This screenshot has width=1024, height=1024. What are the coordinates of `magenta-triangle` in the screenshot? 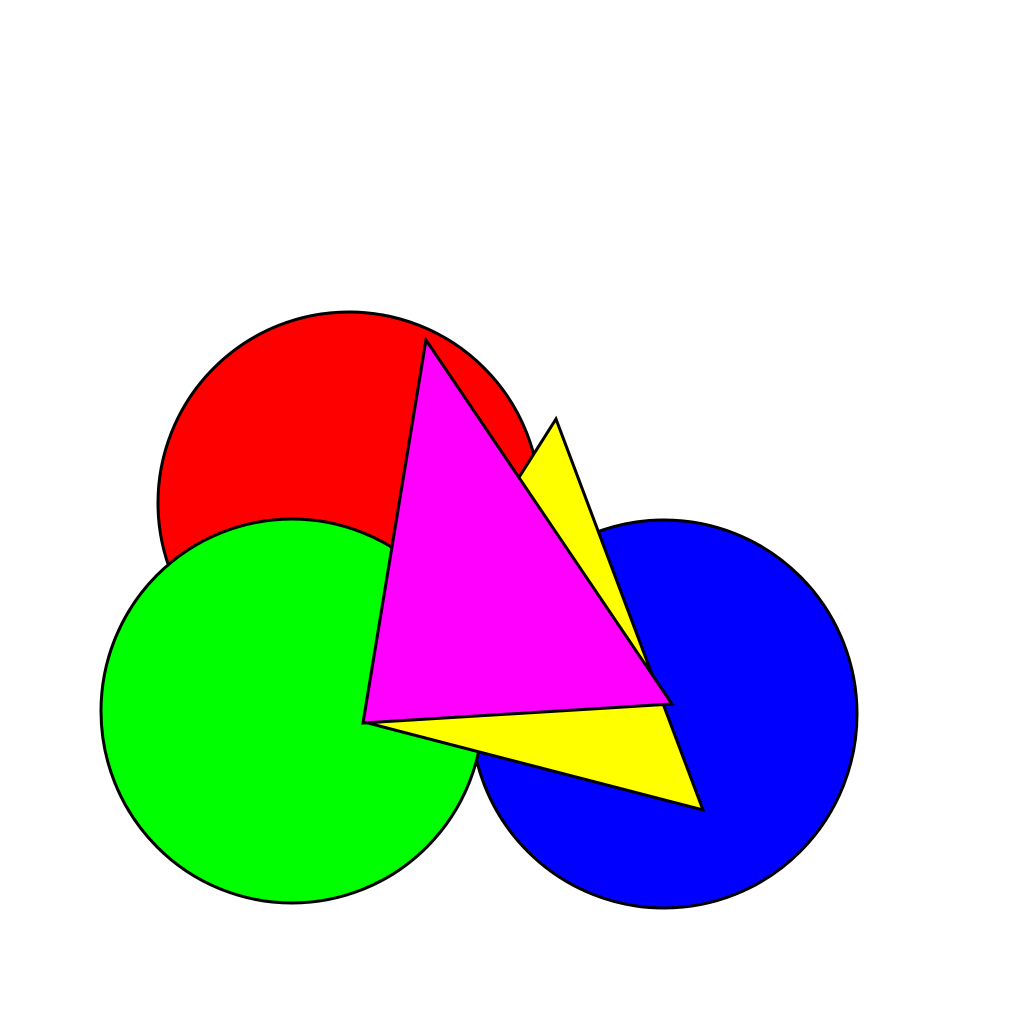 It's located at (518, 530).